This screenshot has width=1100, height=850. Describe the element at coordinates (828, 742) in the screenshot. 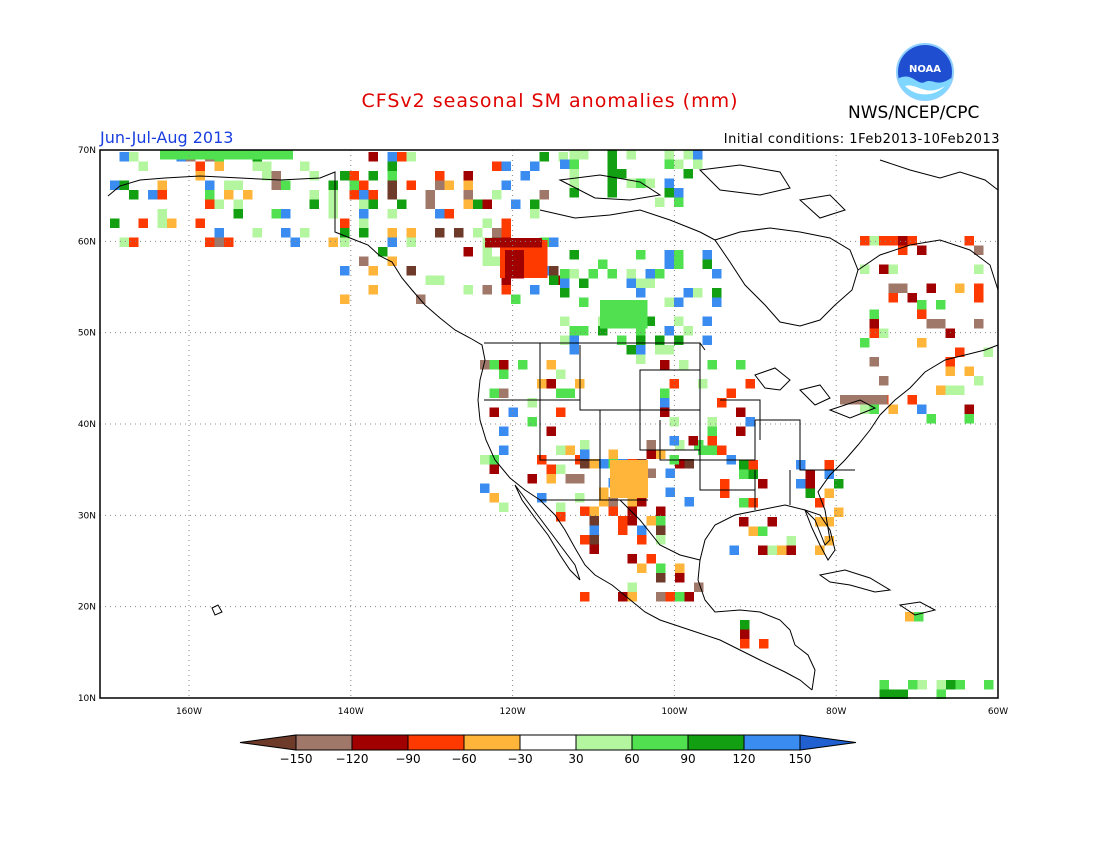

I see `colorbar-arrow-high` at that location.